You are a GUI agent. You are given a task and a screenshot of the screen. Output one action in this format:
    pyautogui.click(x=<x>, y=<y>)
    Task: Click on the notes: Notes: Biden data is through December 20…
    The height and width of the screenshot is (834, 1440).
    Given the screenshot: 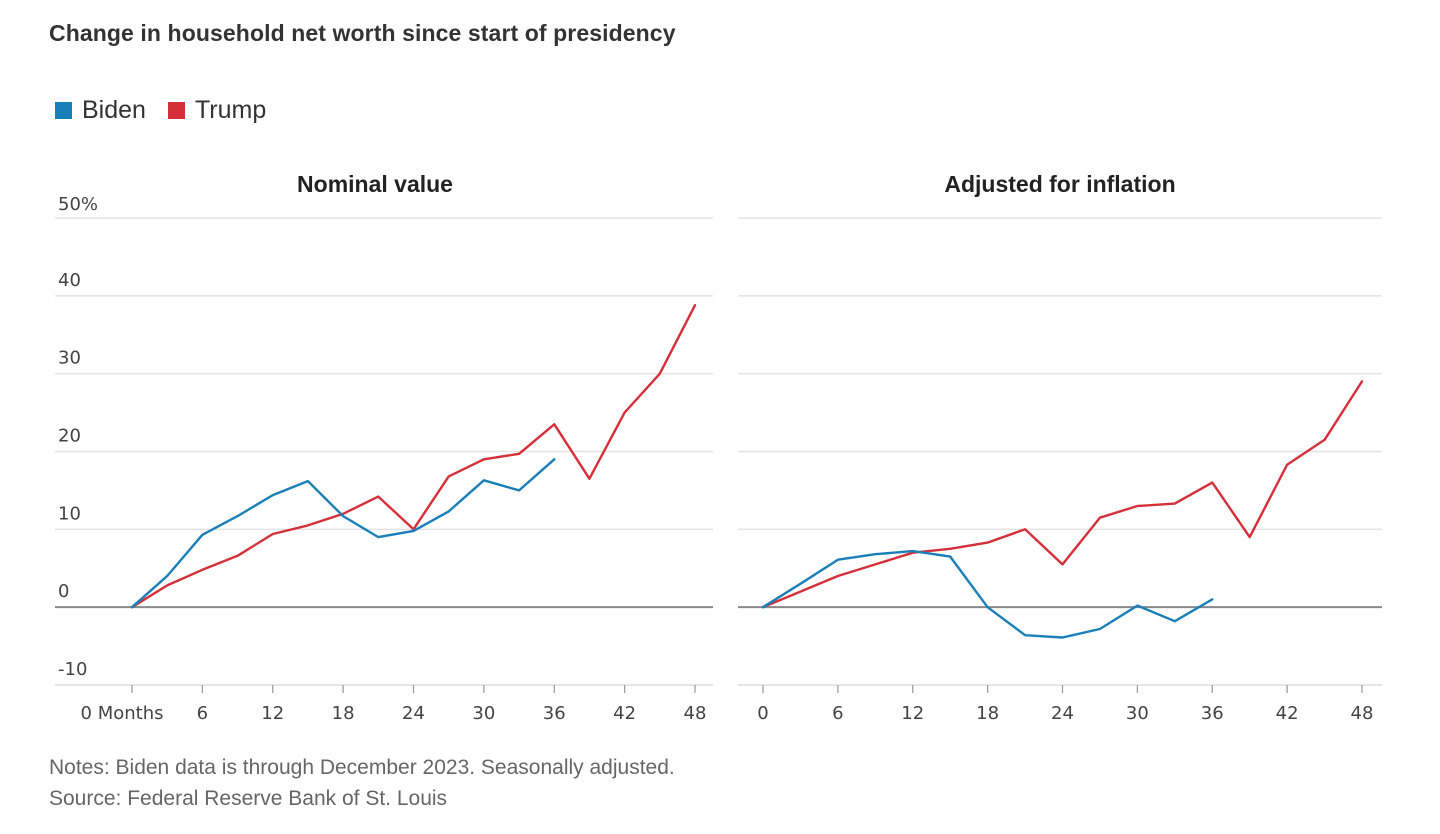 What is the action you would take?
    pyautogui.click(x=362, y=783)
    